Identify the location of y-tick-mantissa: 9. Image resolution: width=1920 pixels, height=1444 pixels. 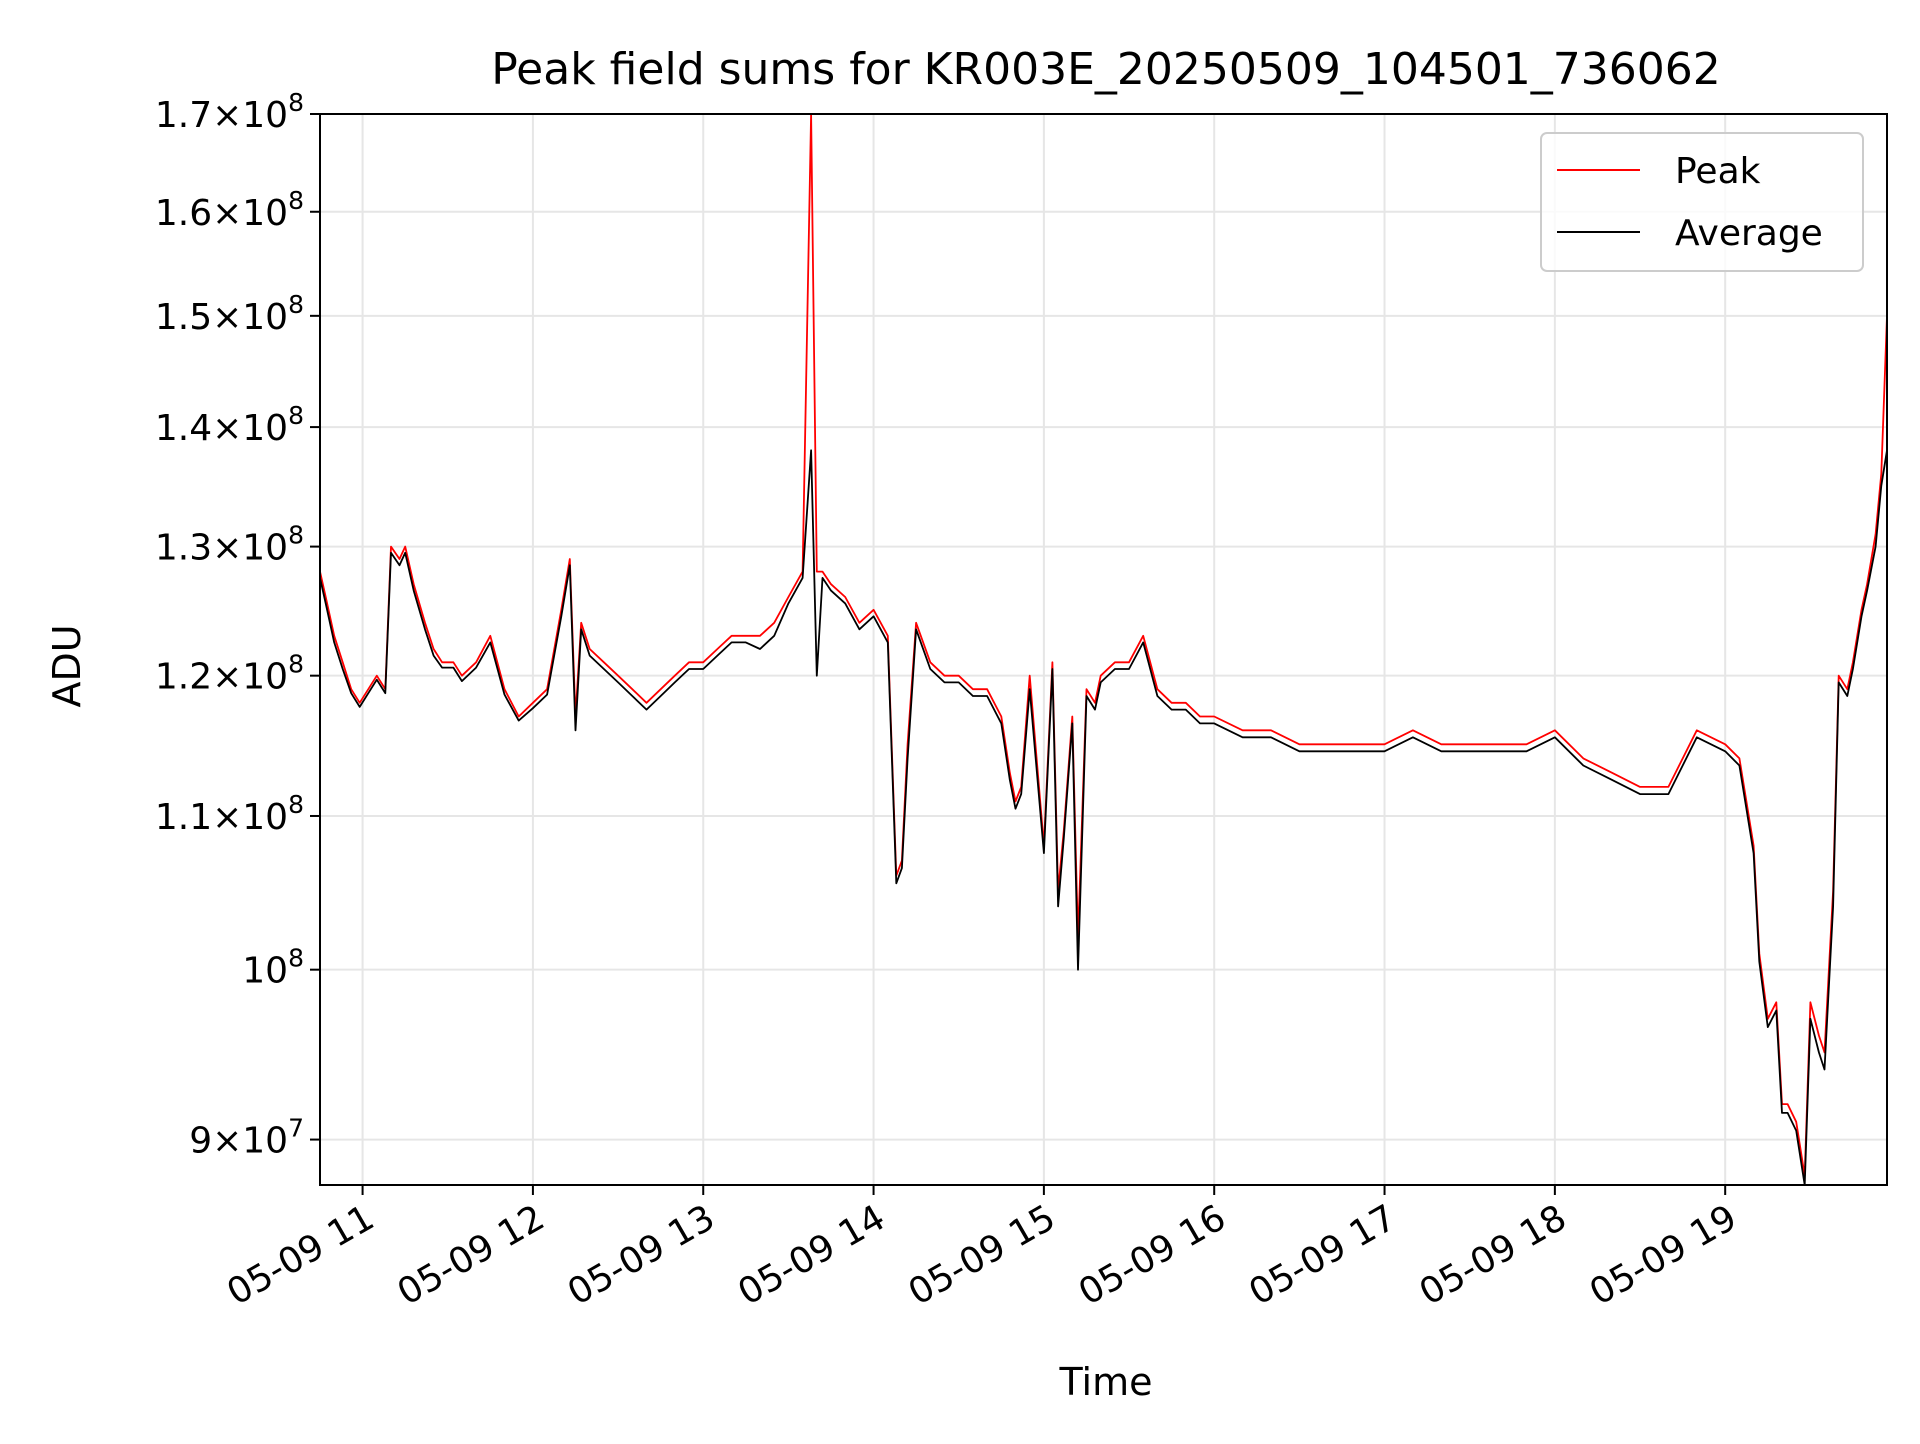
(200, 1141).